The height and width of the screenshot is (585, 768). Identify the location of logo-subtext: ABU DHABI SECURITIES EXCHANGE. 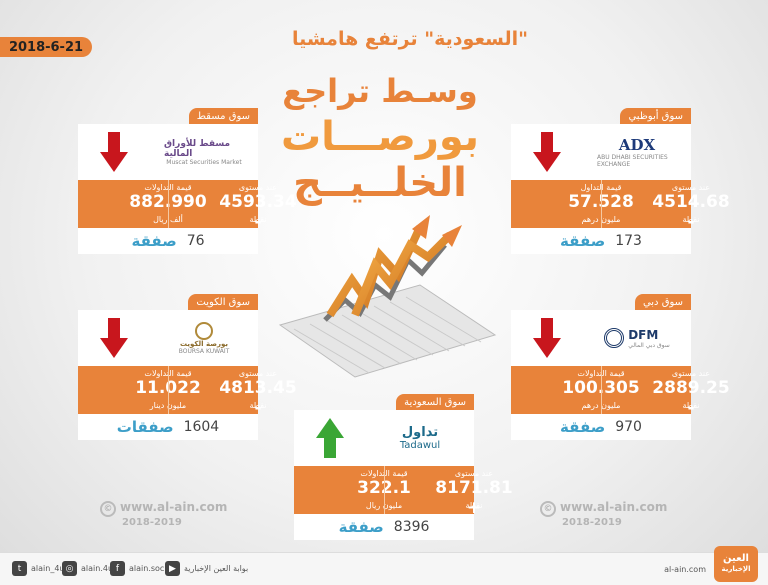
(632, 161).